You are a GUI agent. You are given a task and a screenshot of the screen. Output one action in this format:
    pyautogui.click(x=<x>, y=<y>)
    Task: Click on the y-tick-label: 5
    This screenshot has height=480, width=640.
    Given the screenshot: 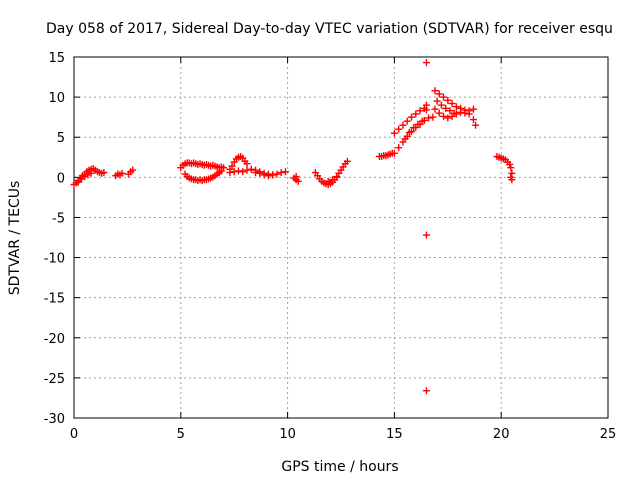 What is the action you would take?
    pyautogui.click(x=61, y=138)
    